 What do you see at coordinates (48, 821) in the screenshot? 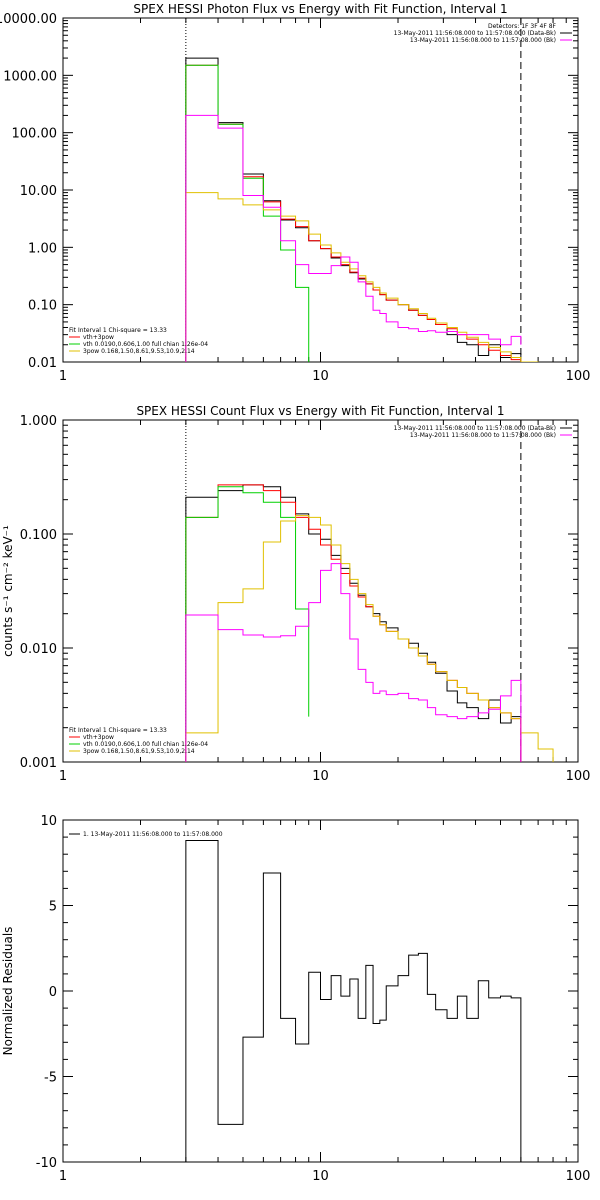
I see `y-tick-label: 10` at bounding box center [48, 821].